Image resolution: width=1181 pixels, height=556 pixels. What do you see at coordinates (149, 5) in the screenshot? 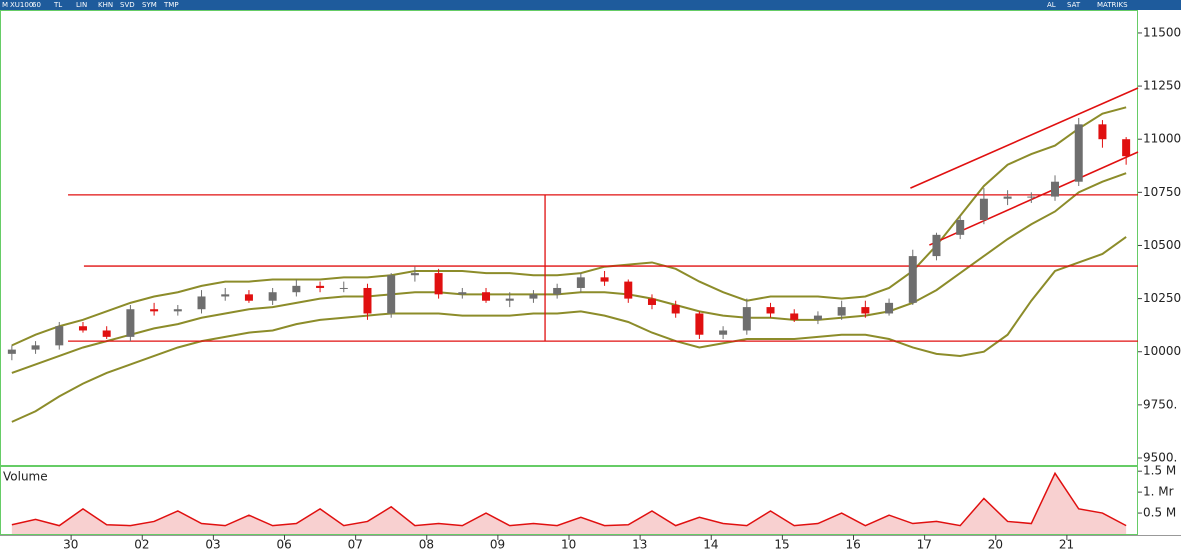
I see `toolbar-button: SYM` at bounding box center [149, 5].